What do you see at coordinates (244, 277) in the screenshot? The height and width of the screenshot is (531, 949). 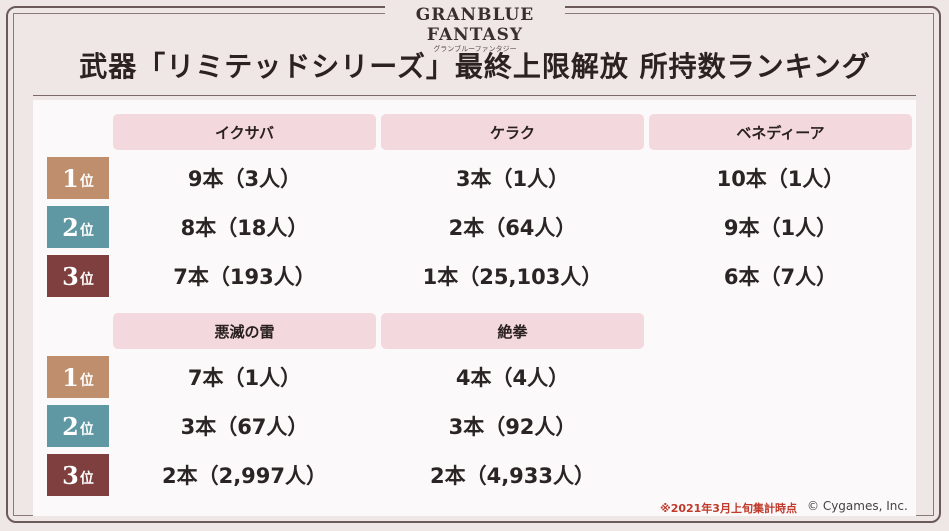 I see `table-cell: 7本（193人）` at bounding box center [244, 277].